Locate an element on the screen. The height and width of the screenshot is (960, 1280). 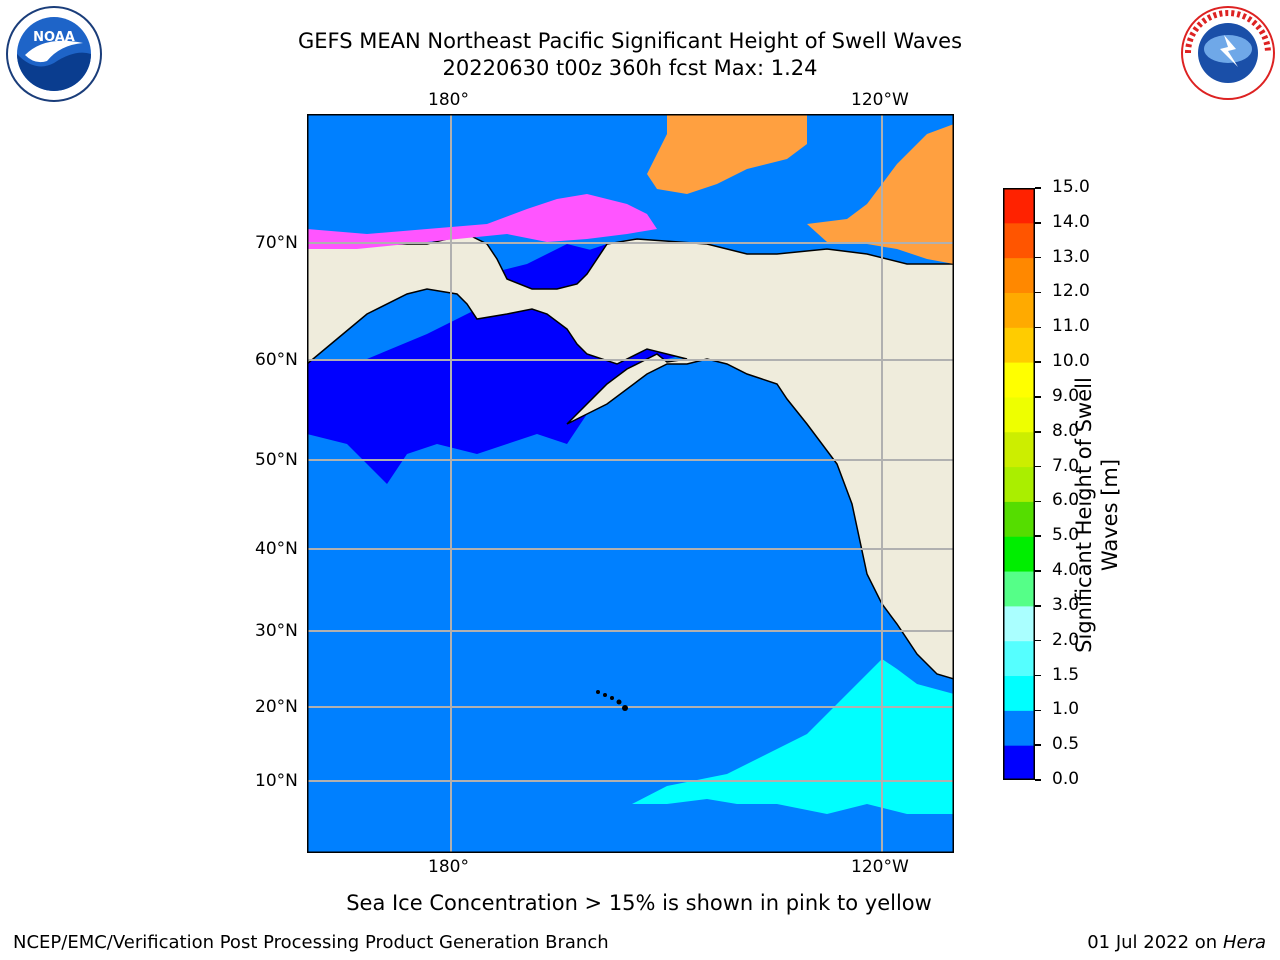
colorbar-tick-label: 13.0 is located at coordinates (1071, 256).